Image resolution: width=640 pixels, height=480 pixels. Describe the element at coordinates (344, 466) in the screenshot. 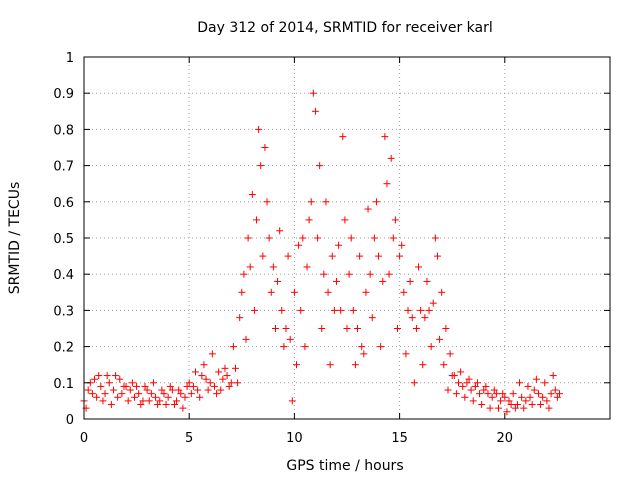

I see `x-axis-label: GPS time / hours` at that location.